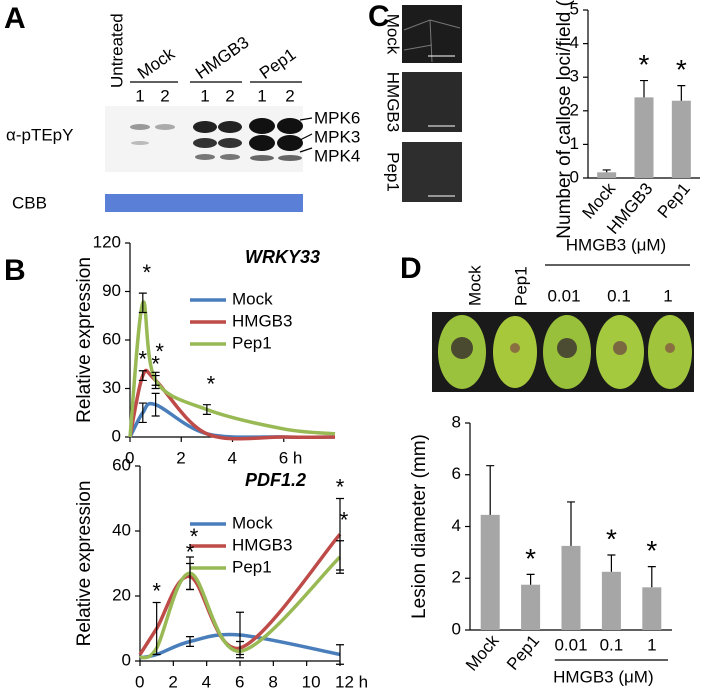 Image resolution: width=721 pixels, height=697 pixels. I want to click on stain-label: CBB, so click(29, 202).